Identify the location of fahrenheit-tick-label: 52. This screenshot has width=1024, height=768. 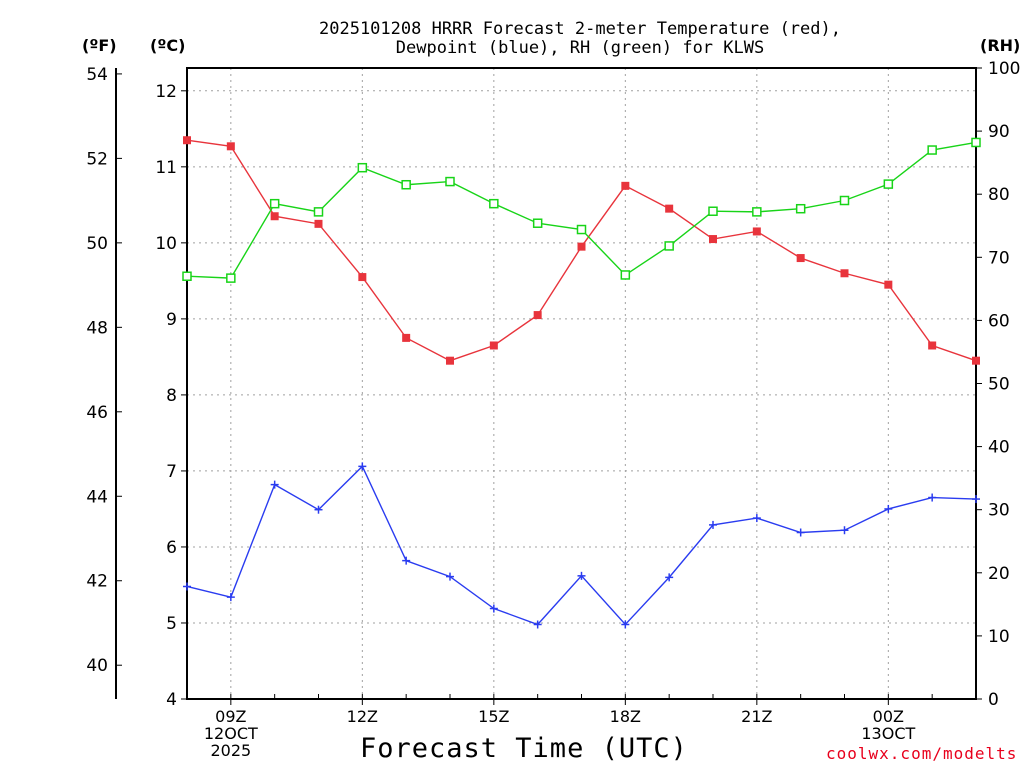
(97, 159).